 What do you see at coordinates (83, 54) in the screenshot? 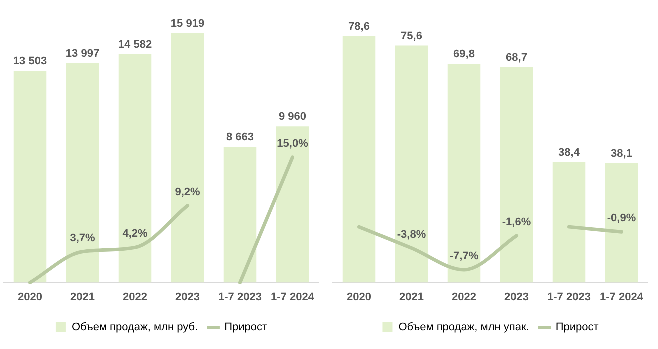
I see `data-label: 13 997` at bounding box center [83, 54].